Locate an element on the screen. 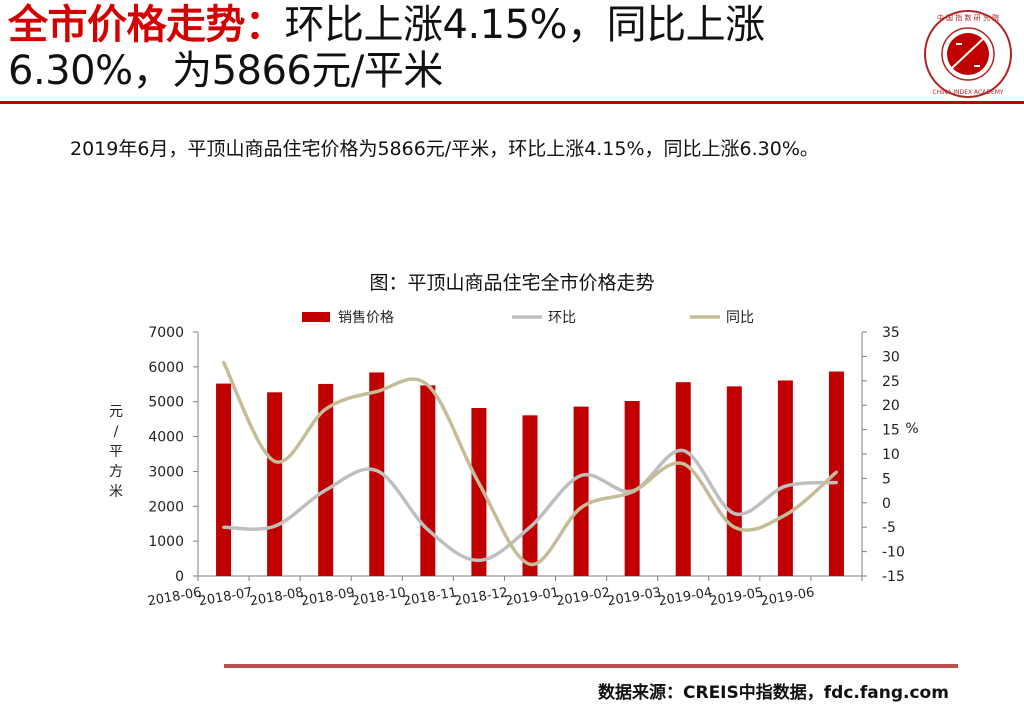  x-tick-label: 2019-04 is located at coordinates (685, 597).